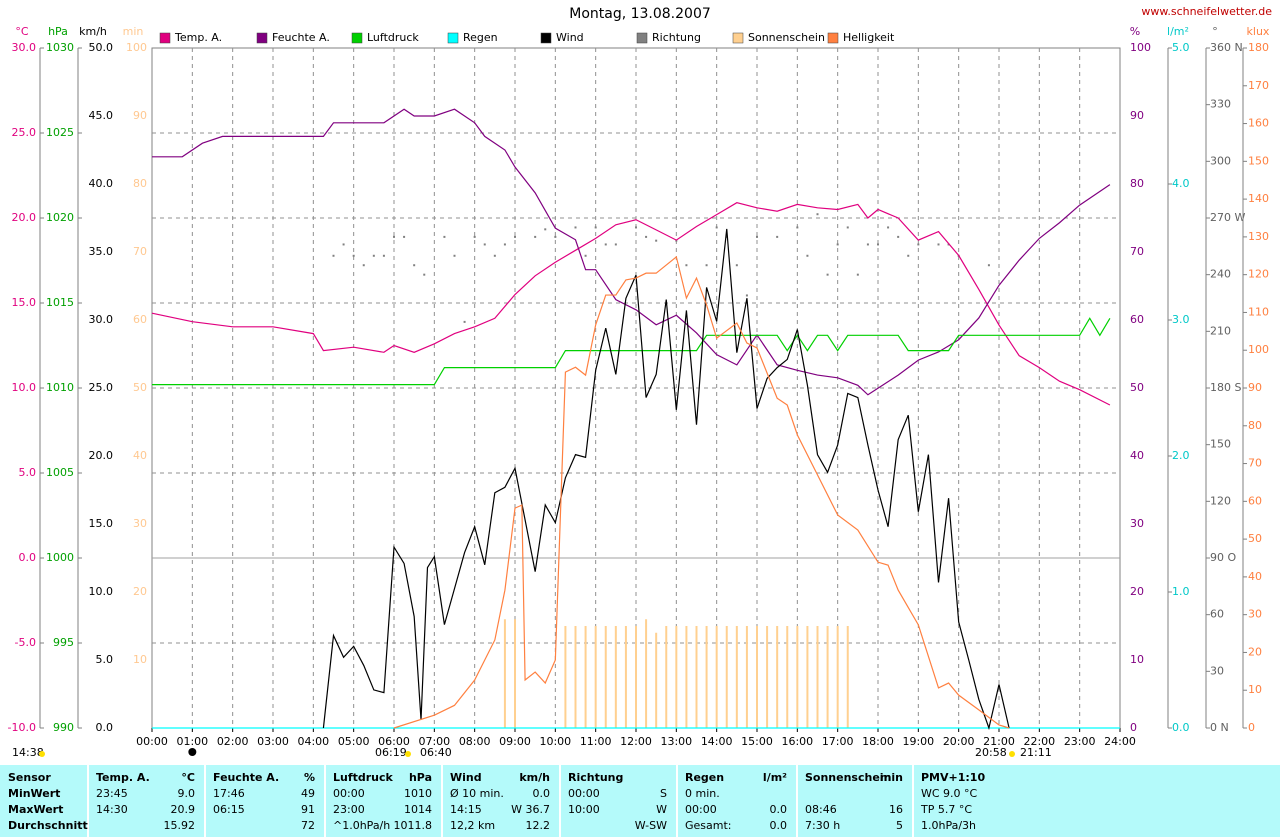 The width and height of the screenshot is (1280, 837). I want to click on source: www.schneifelwetter.de, so click(1206, 11).